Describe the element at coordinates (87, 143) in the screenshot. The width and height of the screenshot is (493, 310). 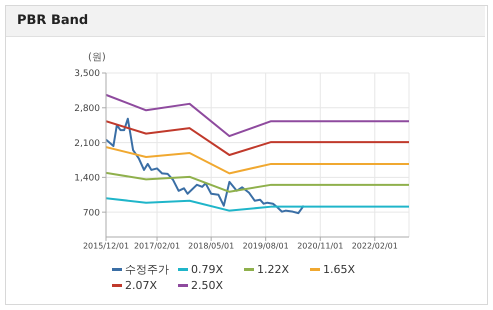
I see `y-tick-label: 2,100` at that location.